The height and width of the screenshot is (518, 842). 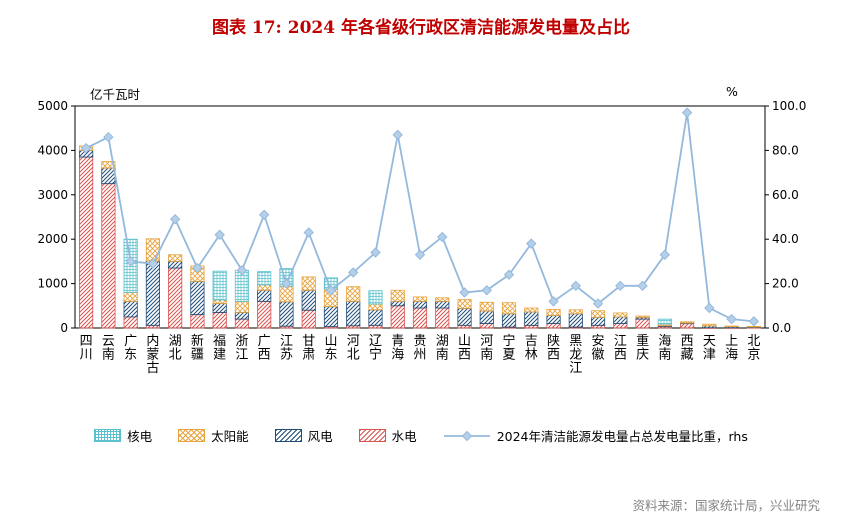 What do you see at coordinates (219, 348) in the screenshot?
I see `x-category-label: 福建` at bounding box center [219, 348].